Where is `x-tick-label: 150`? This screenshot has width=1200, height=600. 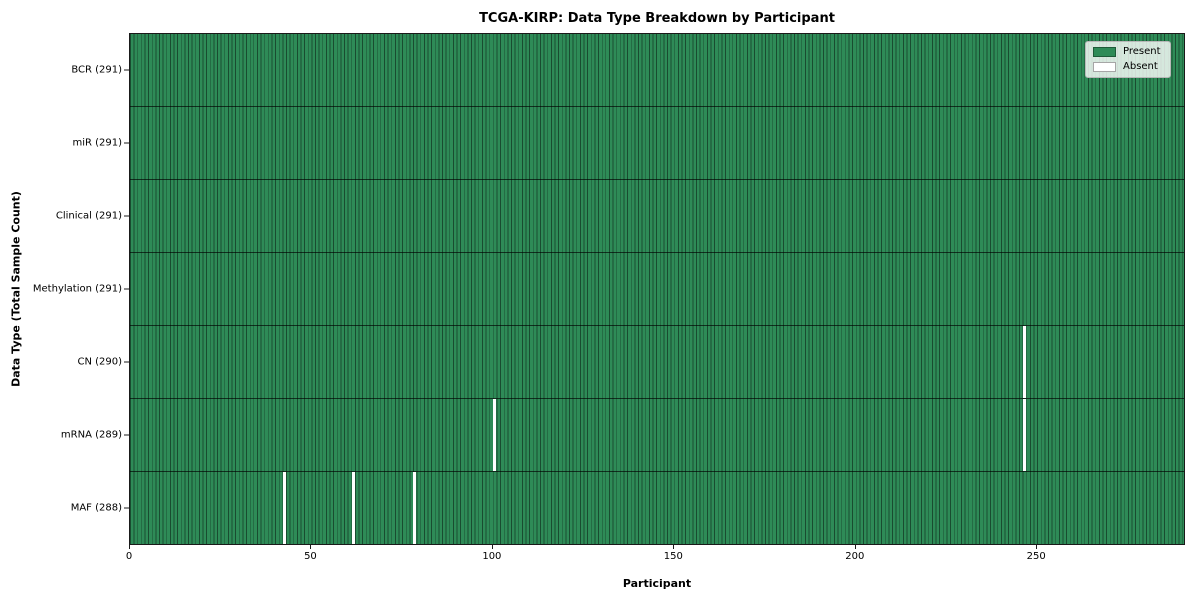
x-tick-label: 150 is located at coordinates (673, 556).